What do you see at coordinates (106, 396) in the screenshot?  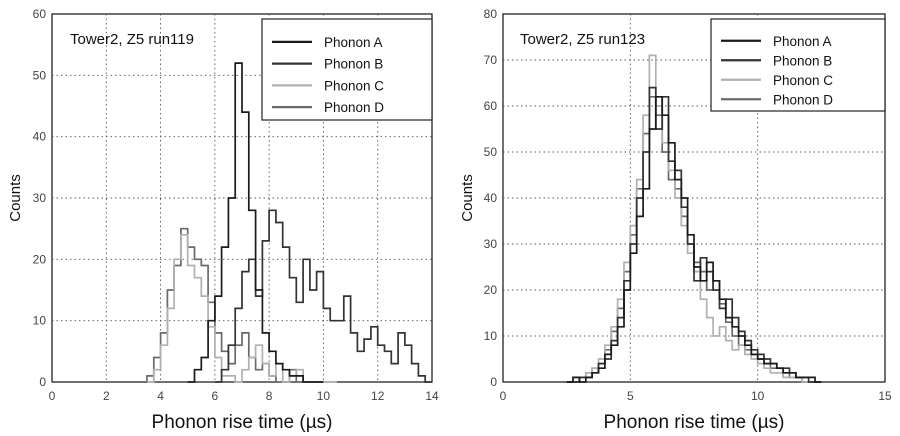 I see `x-tick-label: 2` at bounding box center [106, 396].